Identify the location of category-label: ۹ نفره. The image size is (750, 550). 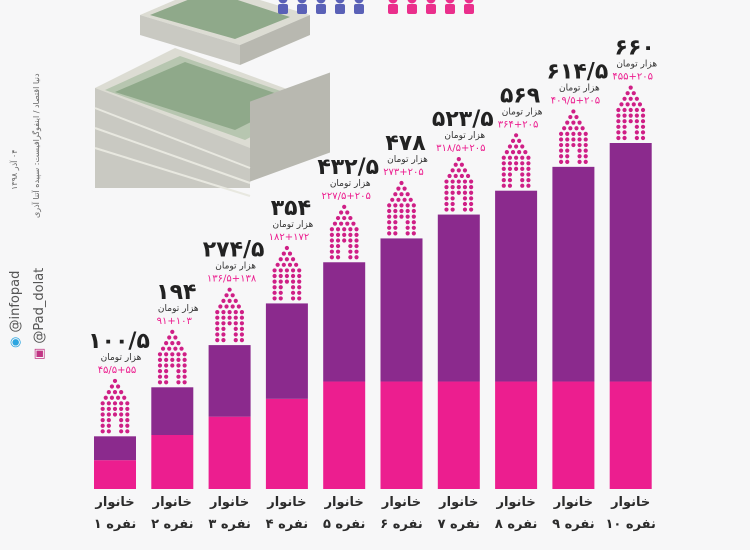
(573, 524).